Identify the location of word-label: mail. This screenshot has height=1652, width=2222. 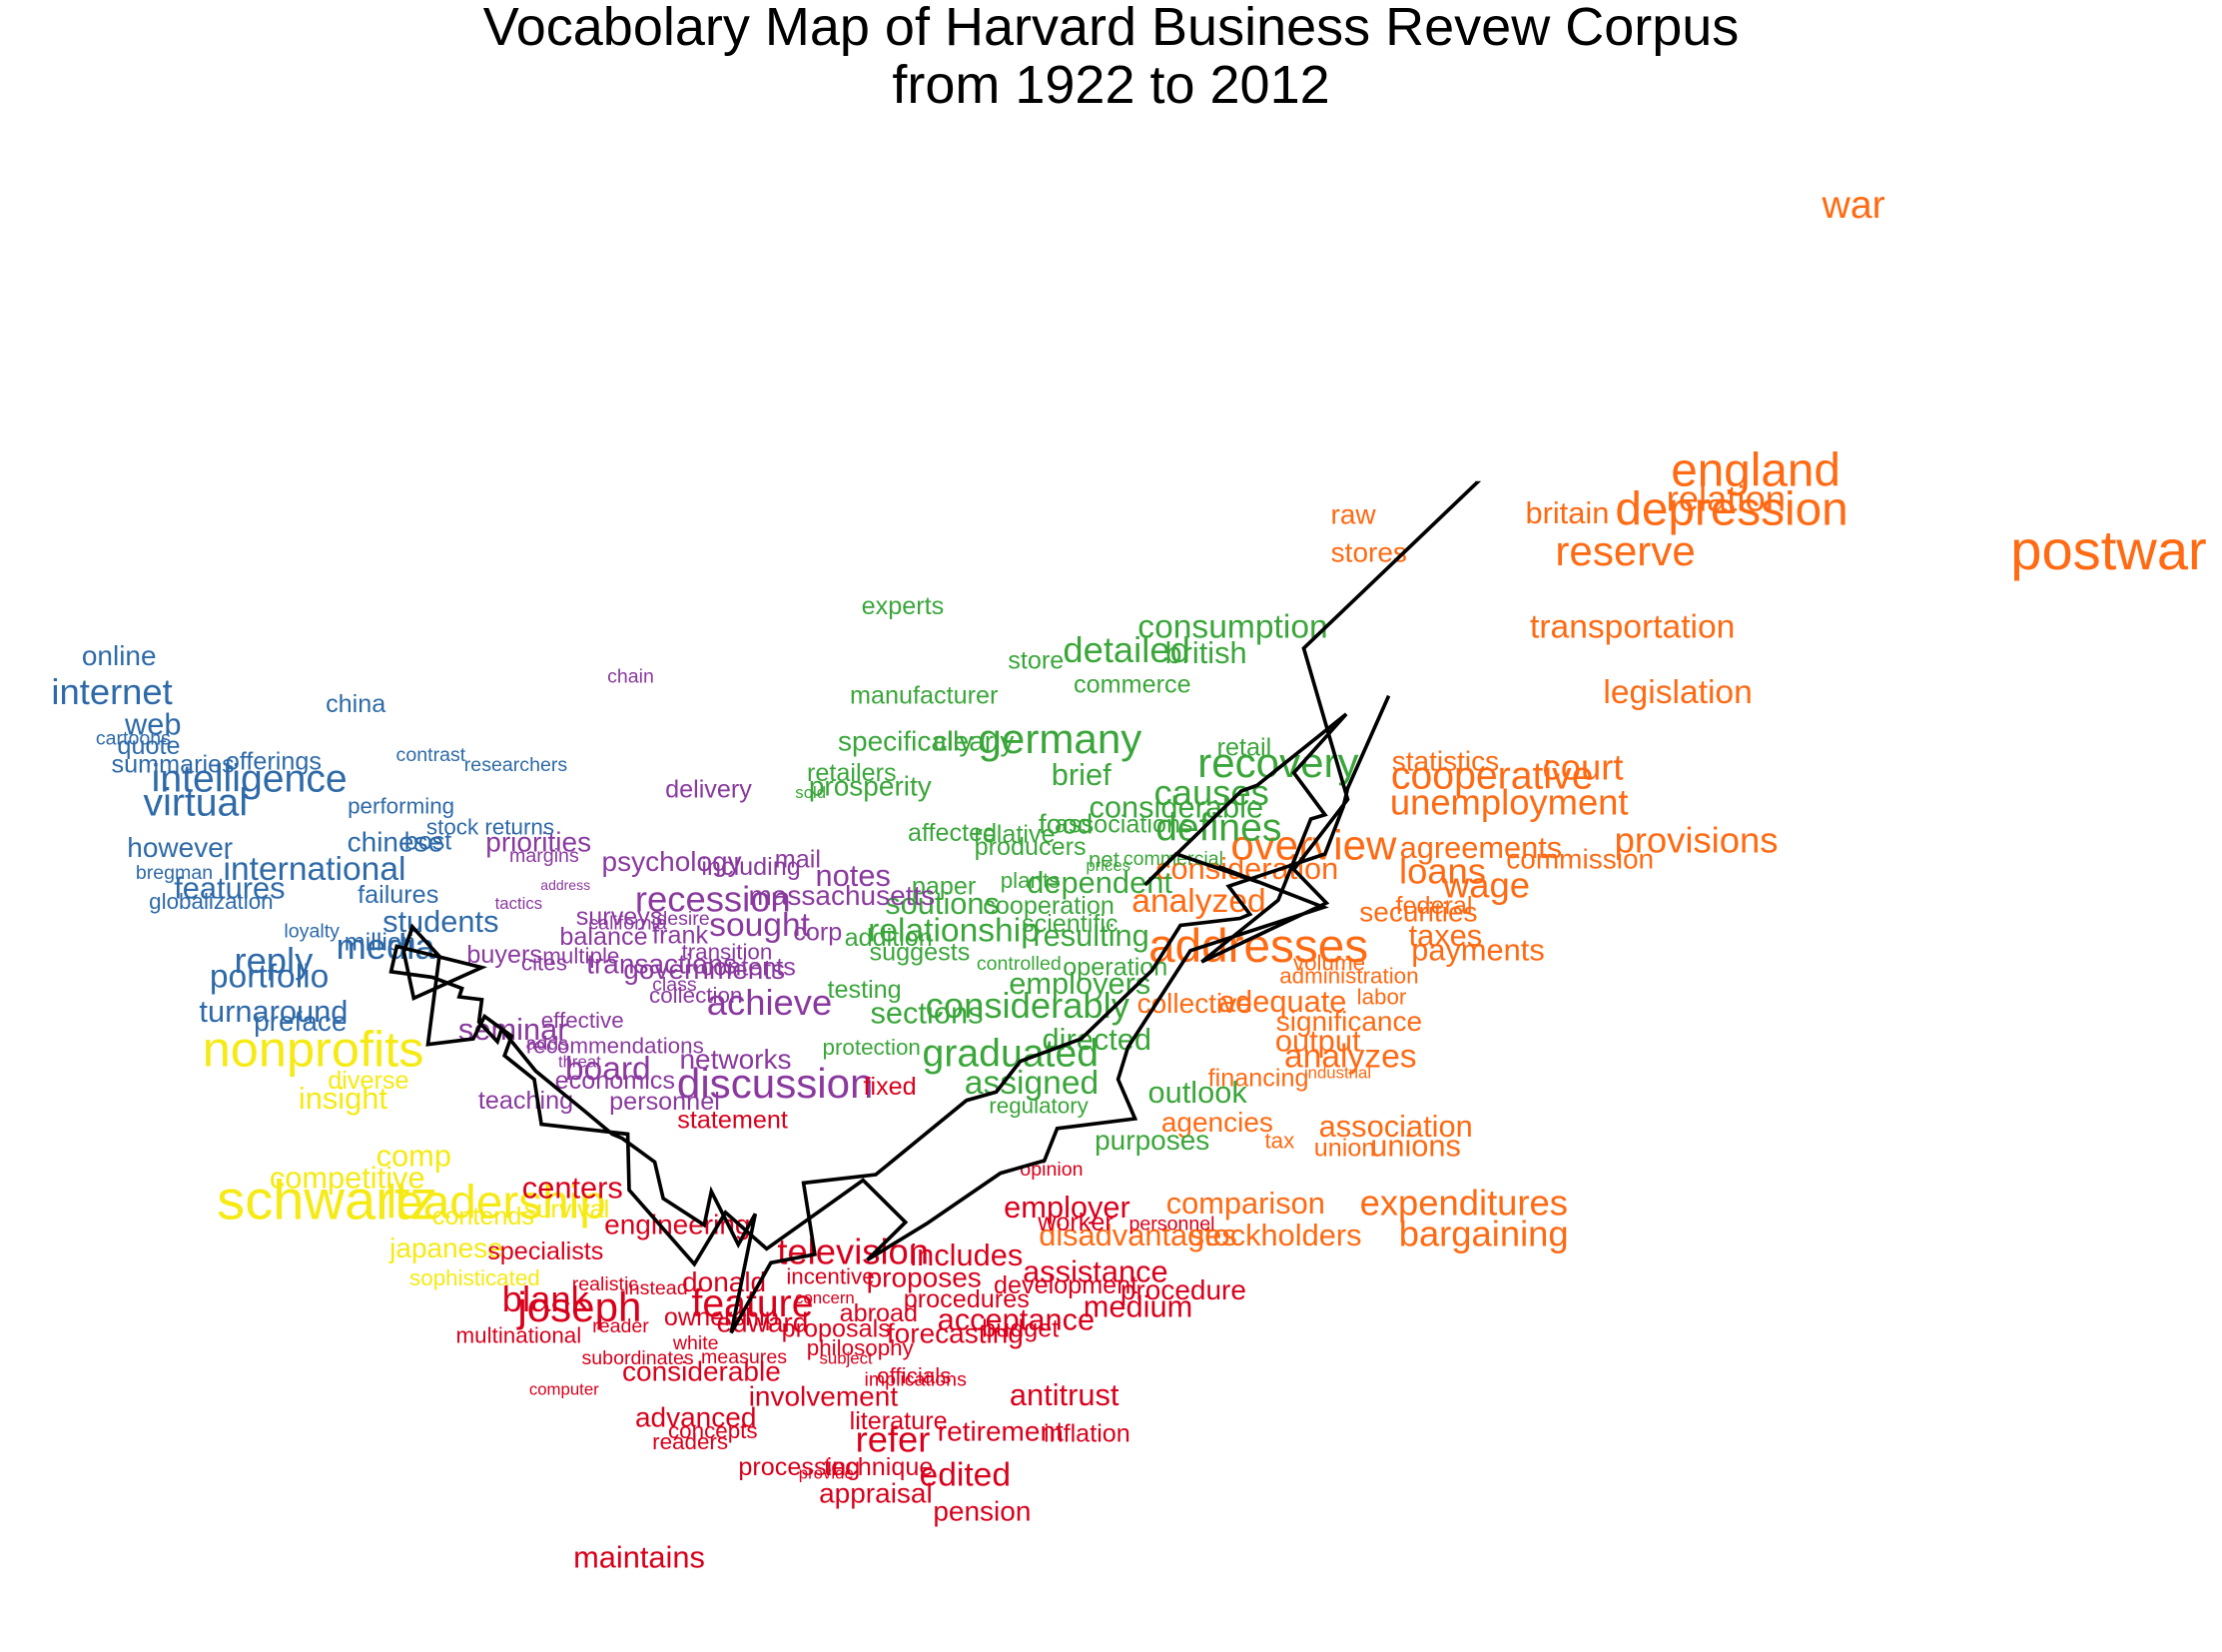
(798, 860).